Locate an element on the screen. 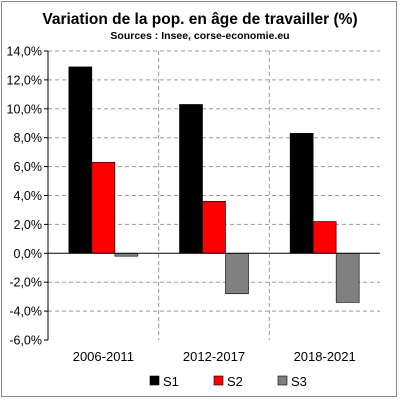 The width and height of the screenshot is (400, 400). legend-label-s1: S1 is located at coordinates (171, 381).